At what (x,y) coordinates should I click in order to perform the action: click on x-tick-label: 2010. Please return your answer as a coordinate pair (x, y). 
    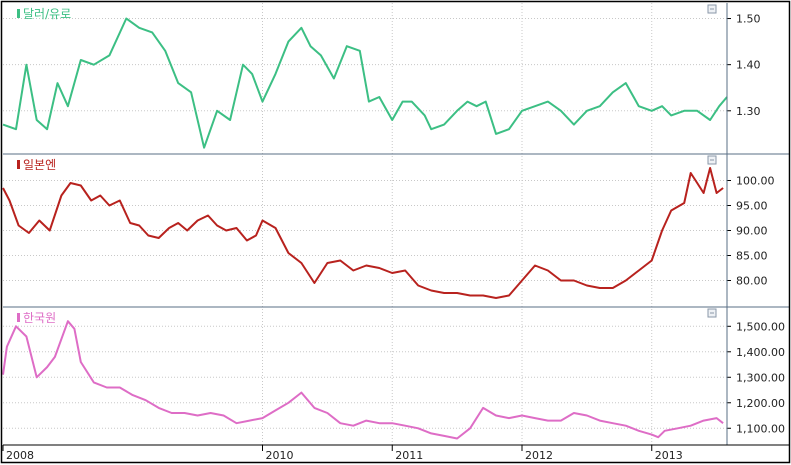
    Looking at the image, I should click on (279, 455).